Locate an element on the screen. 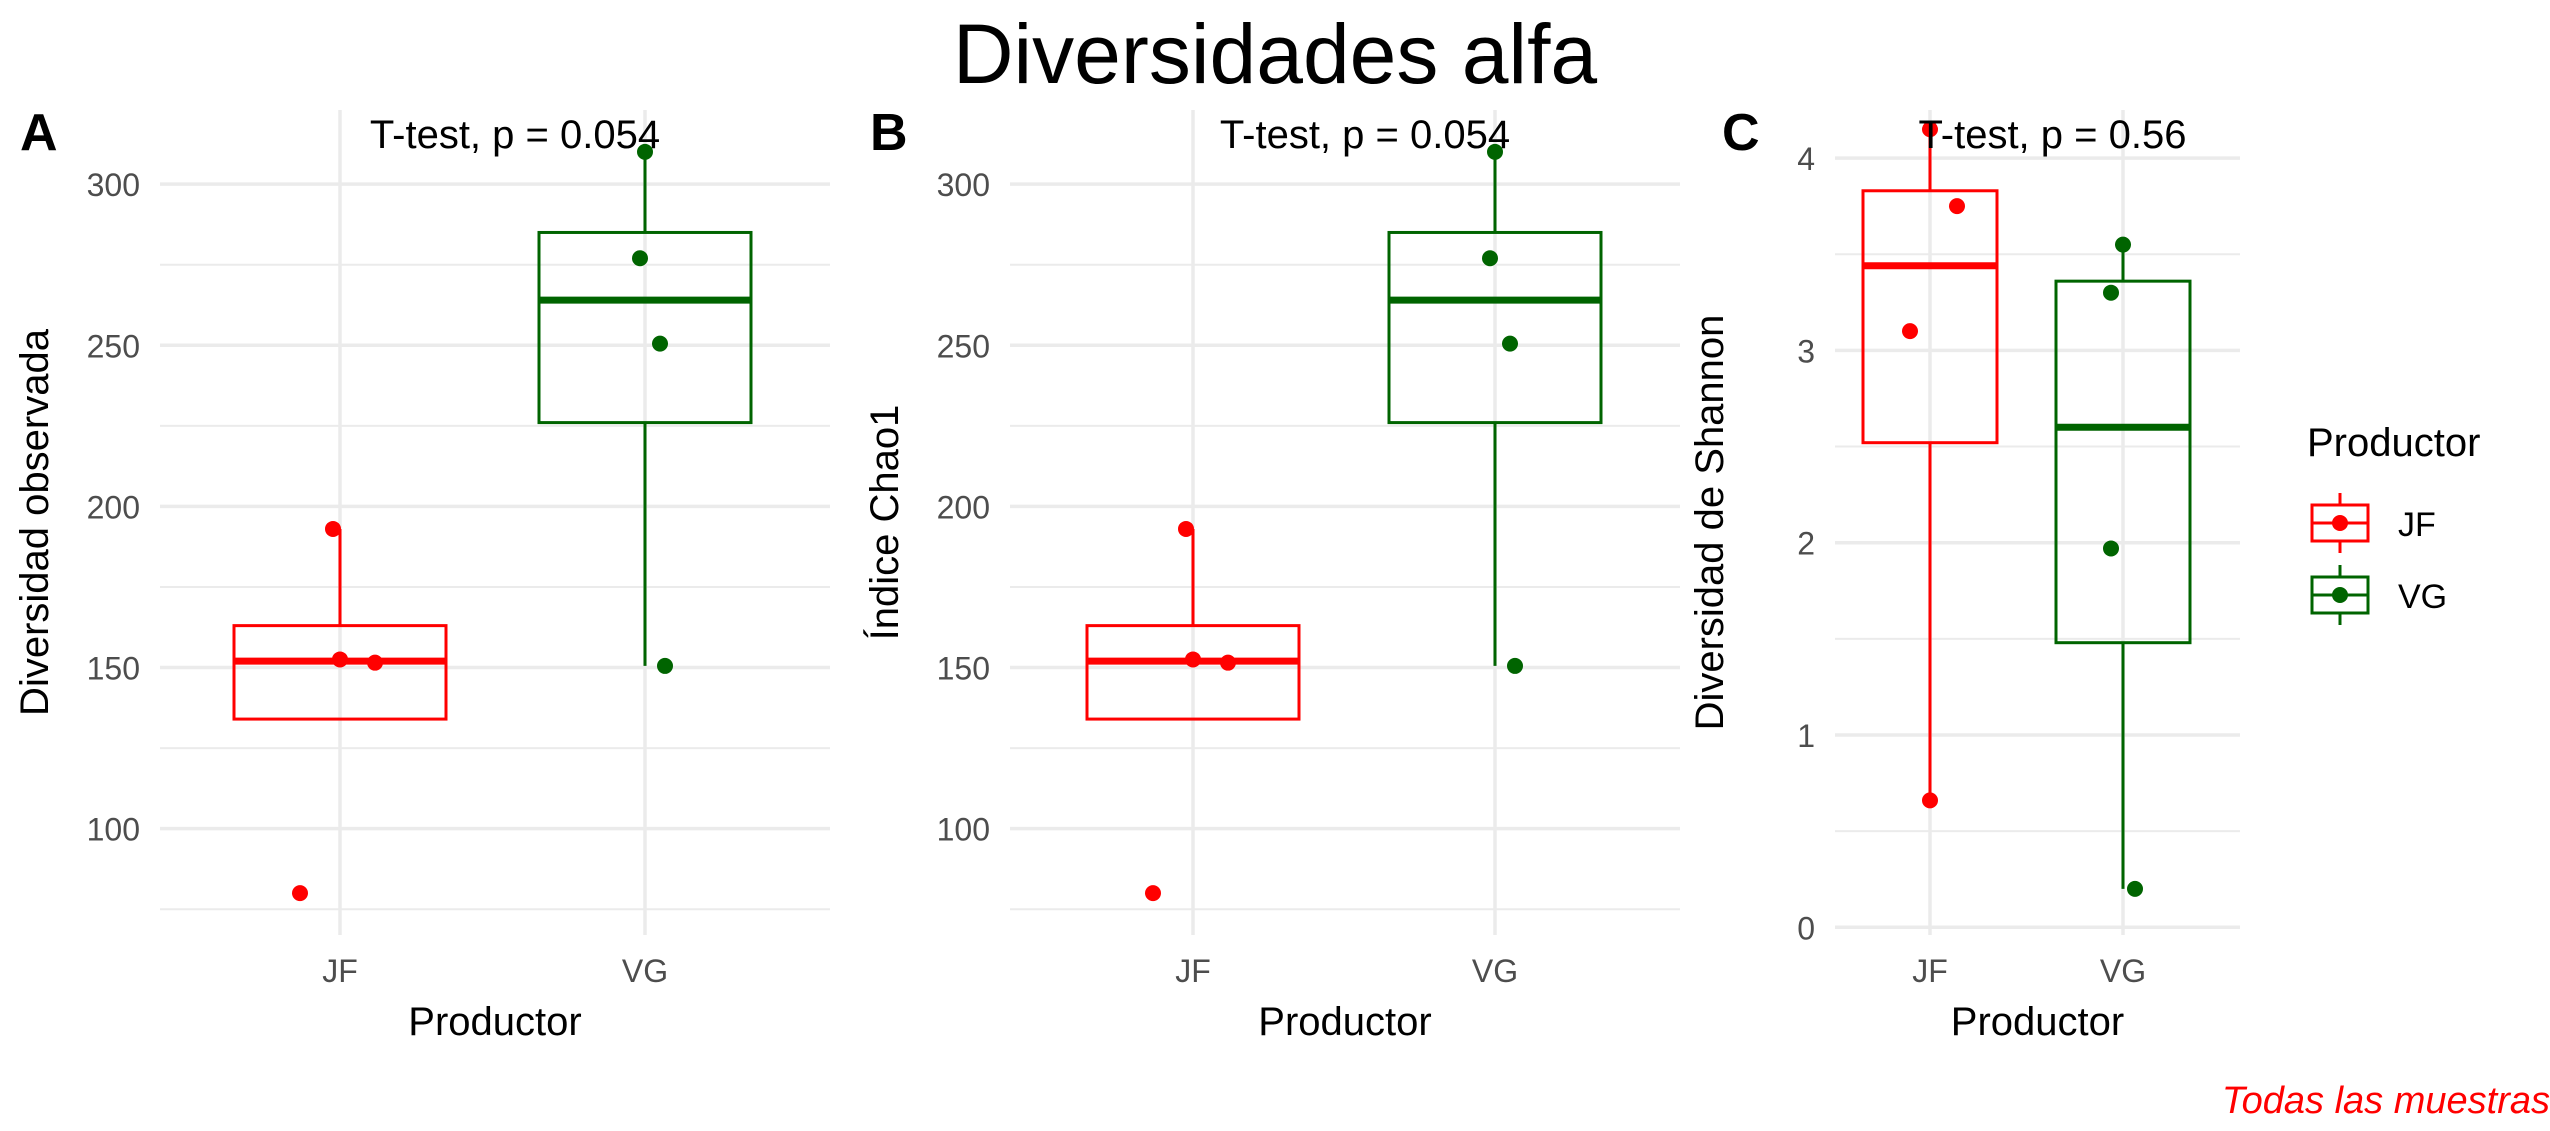 The image size is (2550, 1131). y-tick-label: 2 is located at coordinates (1806, 544).